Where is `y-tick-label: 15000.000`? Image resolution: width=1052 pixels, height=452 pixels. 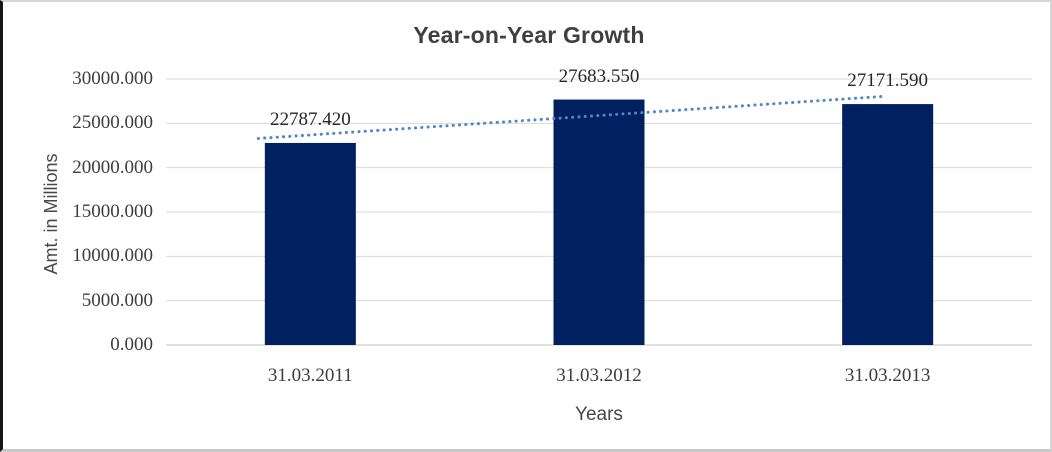
y-tick-label: 15000.000 is located at coordinates (112, 211).